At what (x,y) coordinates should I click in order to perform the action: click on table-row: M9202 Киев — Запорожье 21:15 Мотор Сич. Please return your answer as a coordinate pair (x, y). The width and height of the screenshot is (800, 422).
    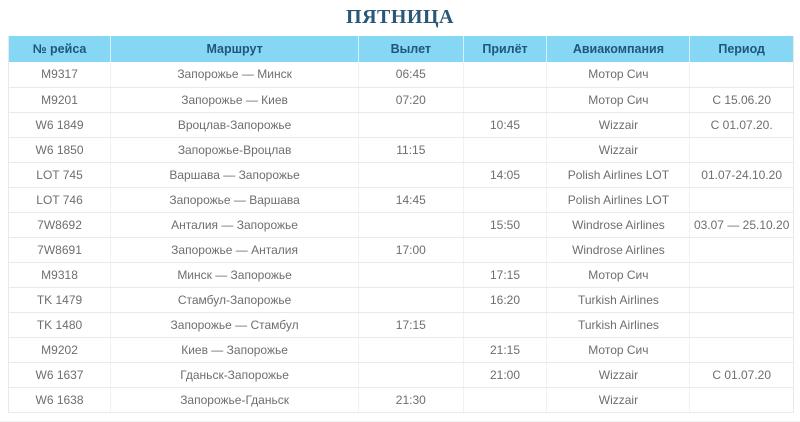
    Looking at the image, I should click on (401, 350).